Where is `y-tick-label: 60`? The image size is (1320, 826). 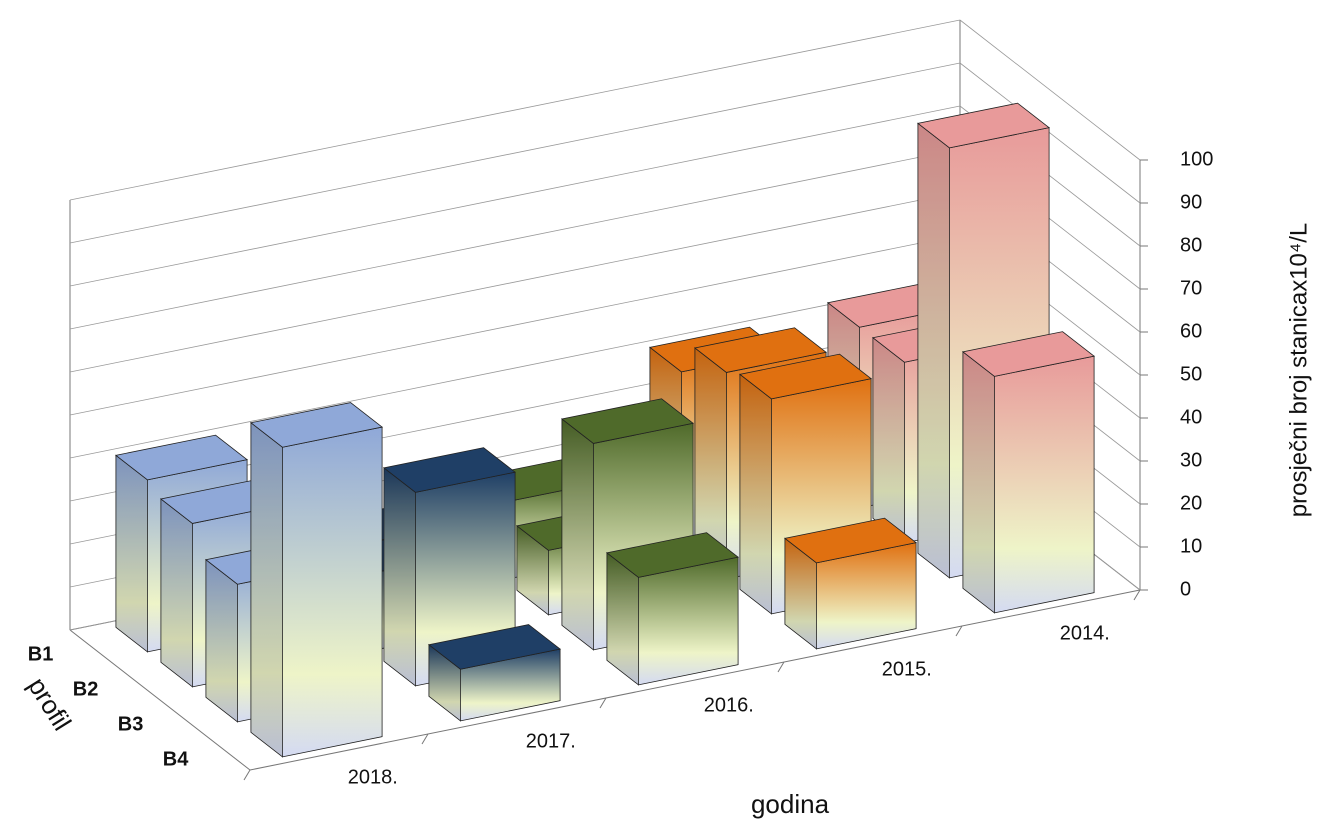
y-tick-label: 60 is located at coordinates (1191, 331).